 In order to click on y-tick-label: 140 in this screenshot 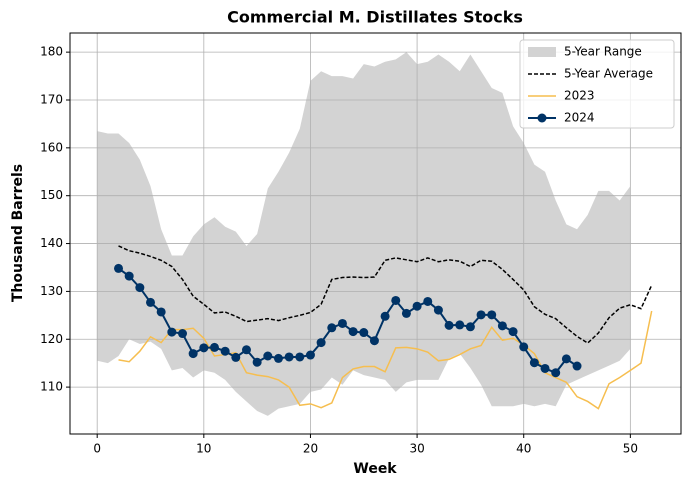, I will do `click(51, 243)`.